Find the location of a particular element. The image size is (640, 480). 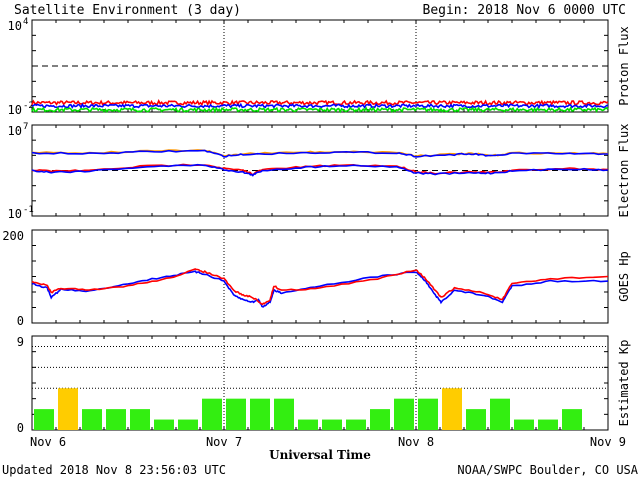

y-tick-exponent: 7 is located at coordinates (25, 127).